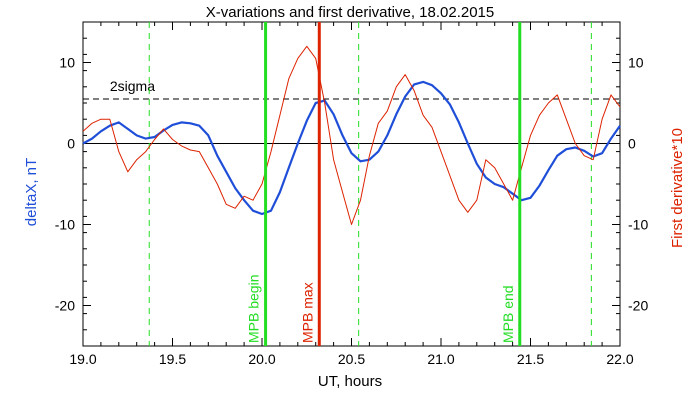  Describe the element at coordinates (351, 359) in the screenshot. I see `x-tick-label: 20.5` at that location.